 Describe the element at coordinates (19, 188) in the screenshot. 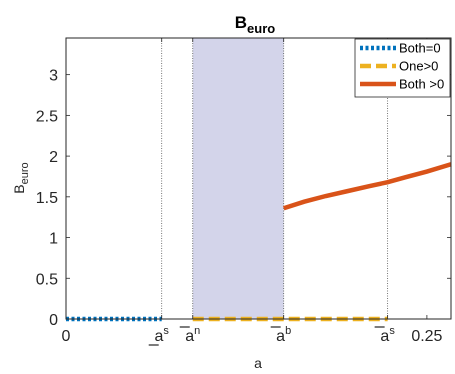

I see `y-axis-label-main: B` at that location.